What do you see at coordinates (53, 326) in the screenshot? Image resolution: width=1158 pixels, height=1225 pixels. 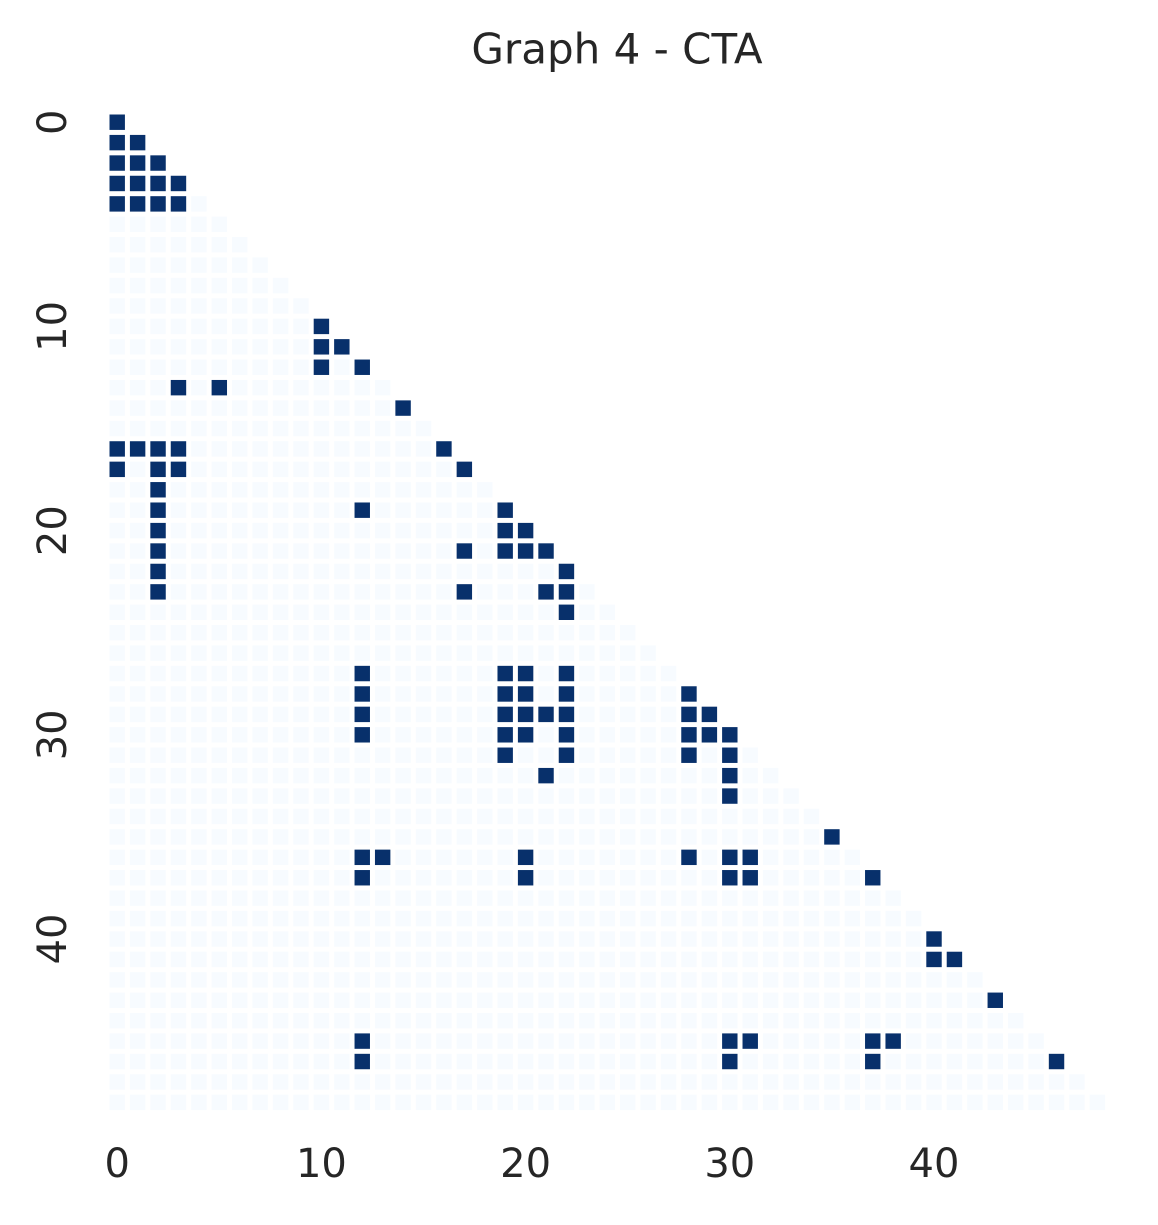 I see `y-tick-label: 10` at bounding box center [53, 326].